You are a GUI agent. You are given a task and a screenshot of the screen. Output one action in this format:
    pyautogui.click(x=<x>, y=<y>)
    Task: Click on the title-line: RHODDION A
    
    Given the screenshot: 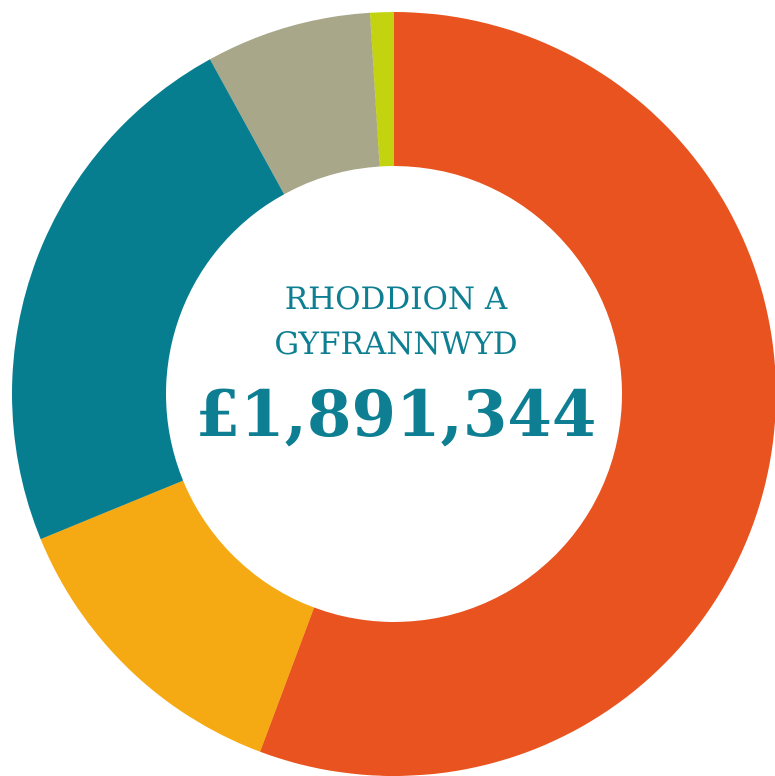 What is the action you would take?
    pyautogui.click(x=396, y=299)
    